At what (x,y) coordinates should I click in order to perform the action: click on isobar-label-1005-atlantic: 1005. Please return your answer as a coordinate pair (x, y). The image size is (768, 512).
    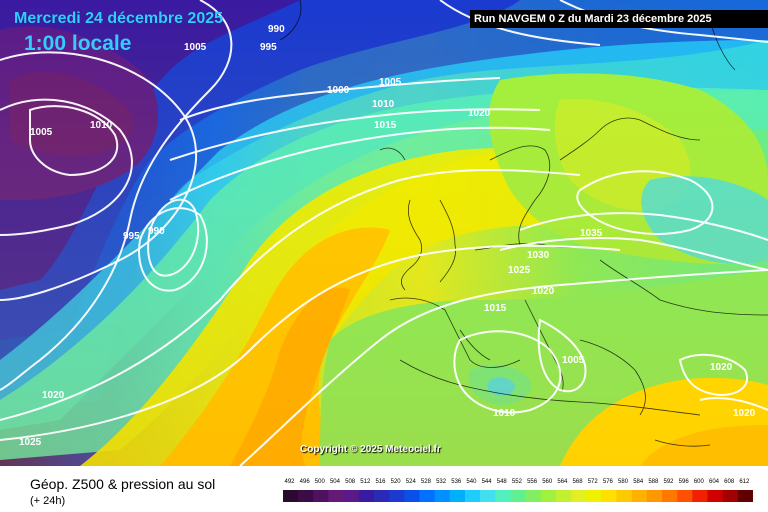
    Looking at the image, I should click on (390, 82).